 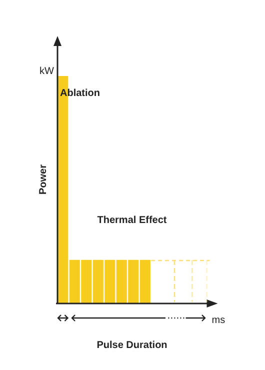 I want to click on text: ms, so click(x=219, y=320).